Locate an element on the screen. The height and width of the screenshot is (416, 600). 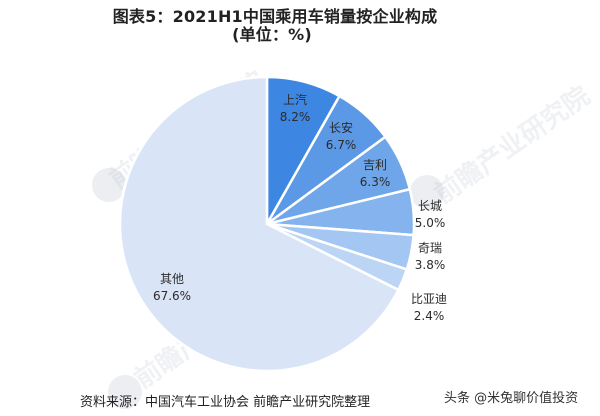
slice-name: 长城 is located at coordinates (429, 206).